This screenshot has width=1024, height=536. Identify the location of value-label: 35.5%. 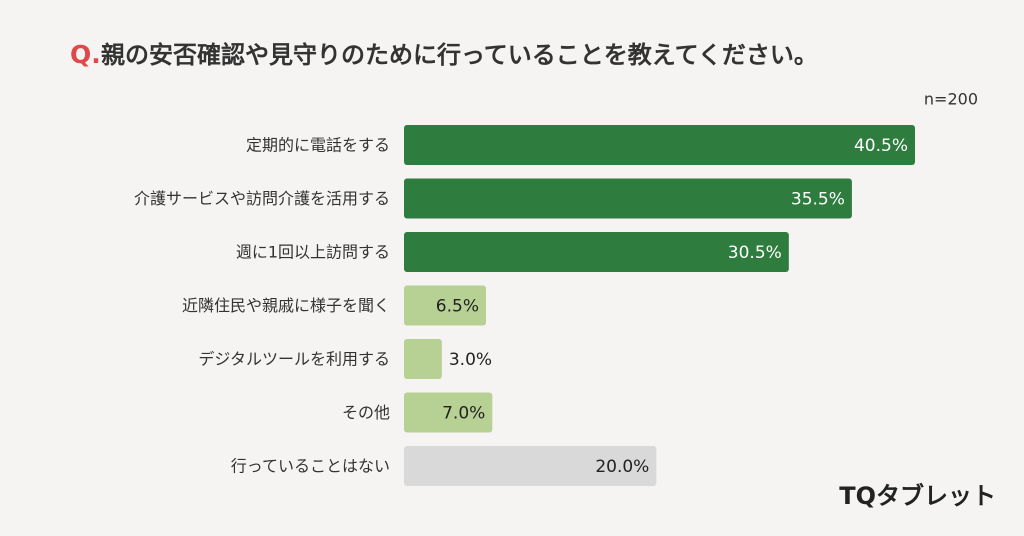
(818, 200).